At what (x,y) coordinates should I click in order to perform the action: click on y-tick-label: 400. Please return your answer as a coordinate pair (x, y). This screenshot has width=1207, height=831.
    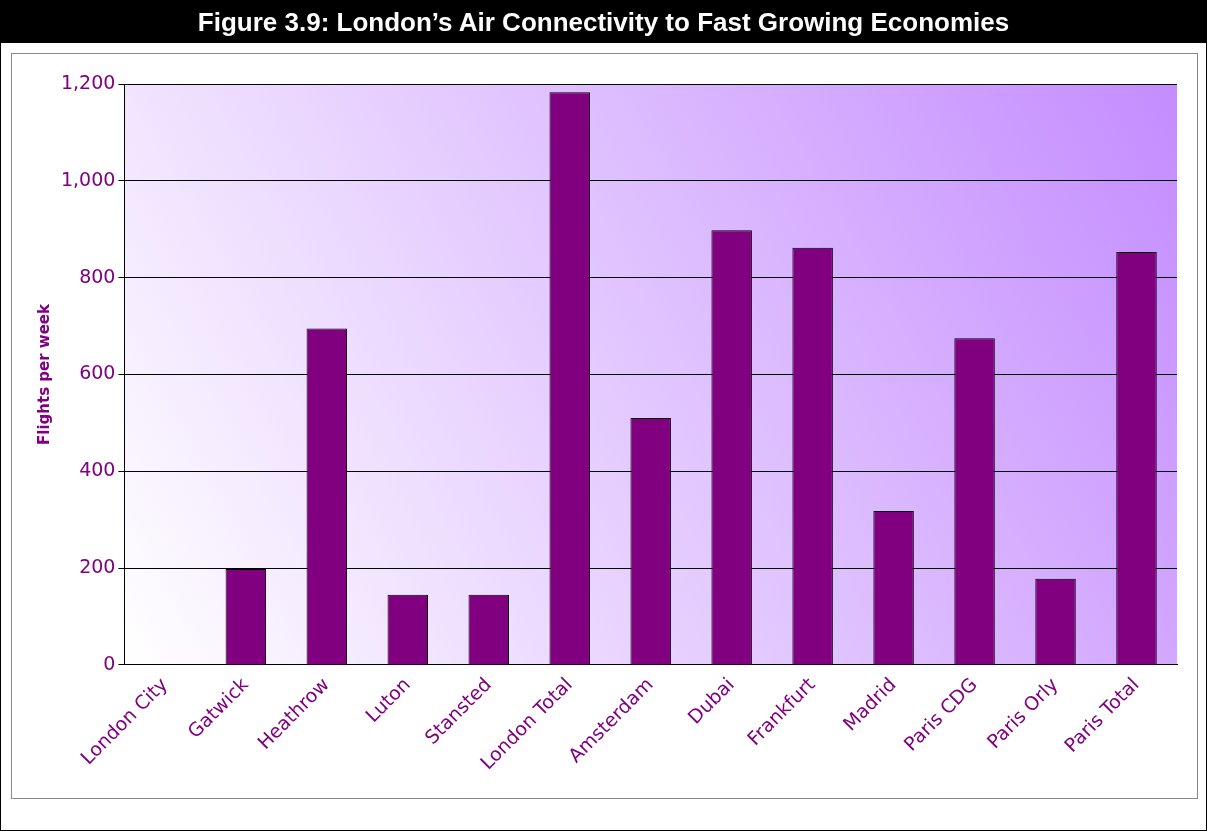
    Looking at the image, I should click on (97, 469).